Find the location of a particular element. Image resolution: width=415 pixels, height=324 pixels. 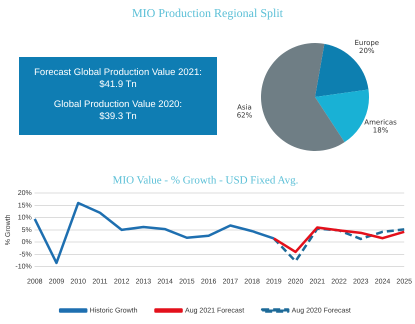

text: Global Production Value 2020: is located at coordinates (118, 105).